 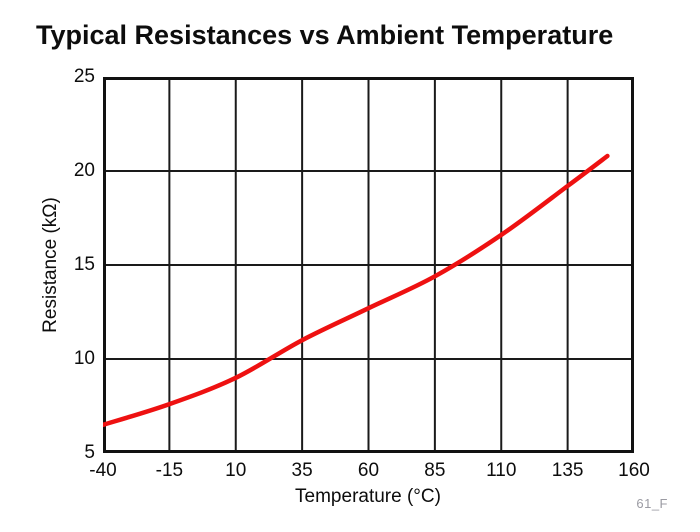 What do you see at coordinates (368, 496) in the screenshot?
I see `x-axis-title: Temperature (°C)` at bounding box center [368, 496].